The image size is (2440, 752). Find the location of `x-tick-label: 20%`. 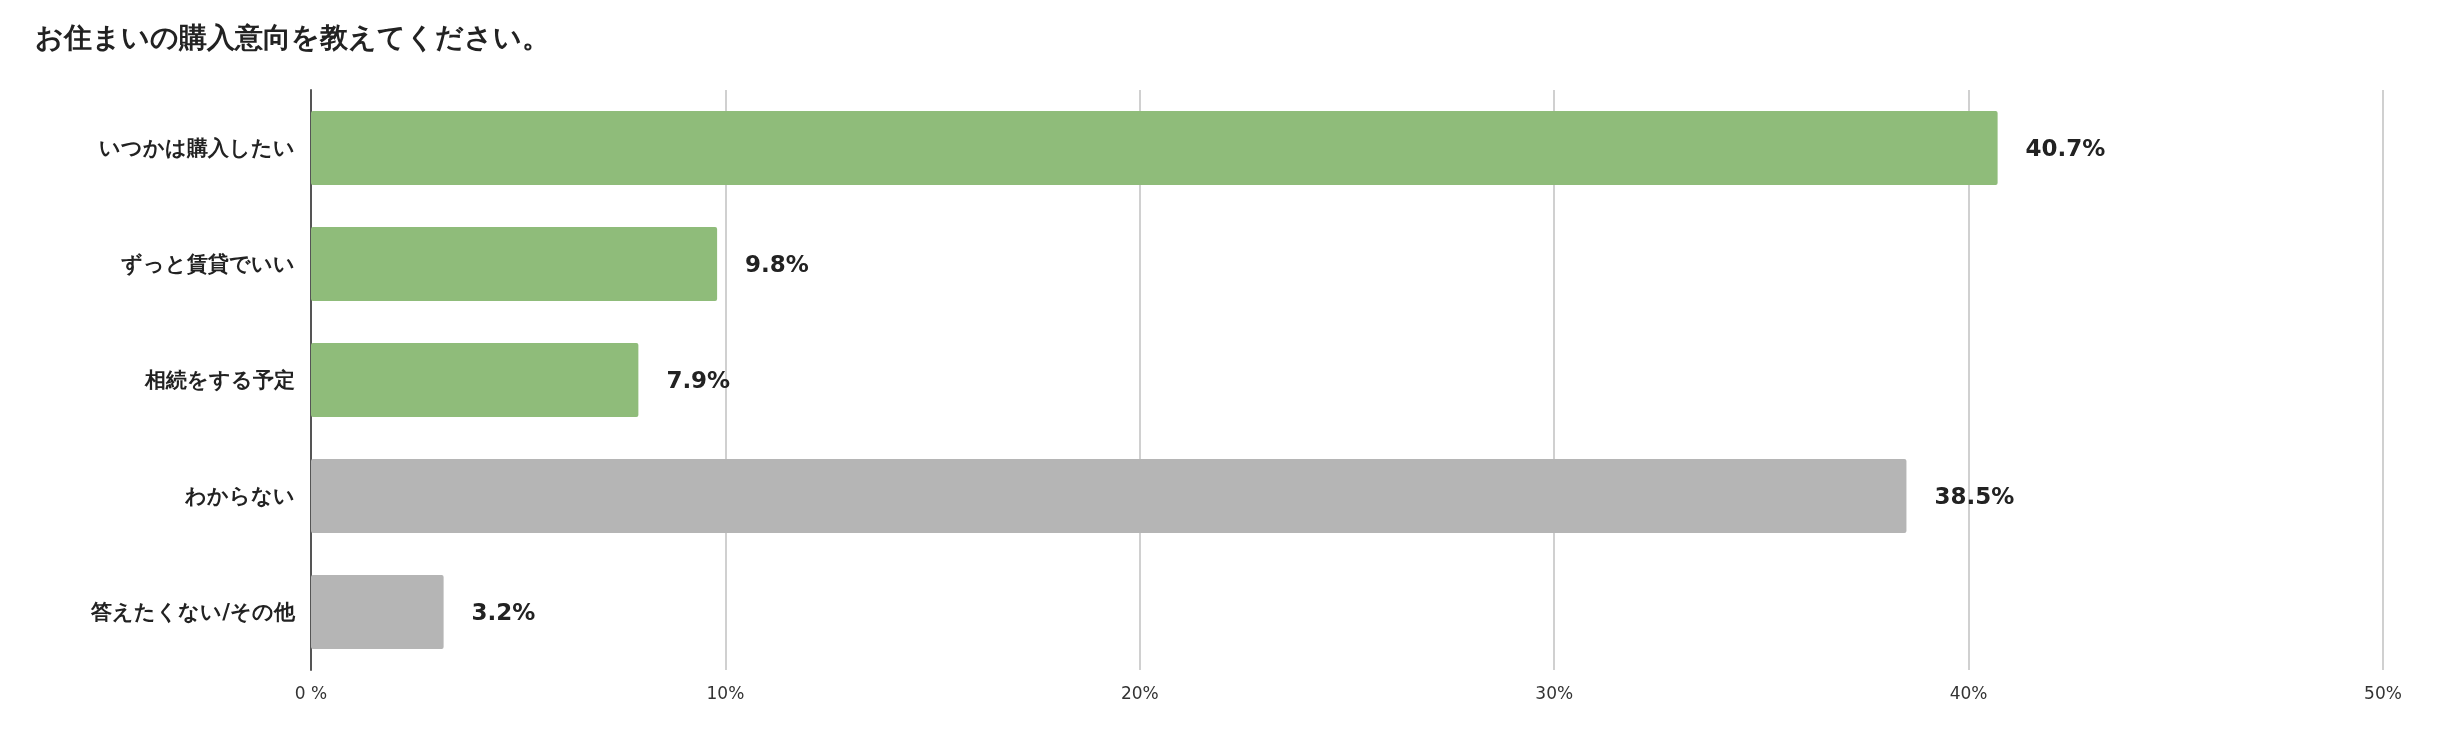

x-tick-label: 20% is located at coordinates (1139, 692).